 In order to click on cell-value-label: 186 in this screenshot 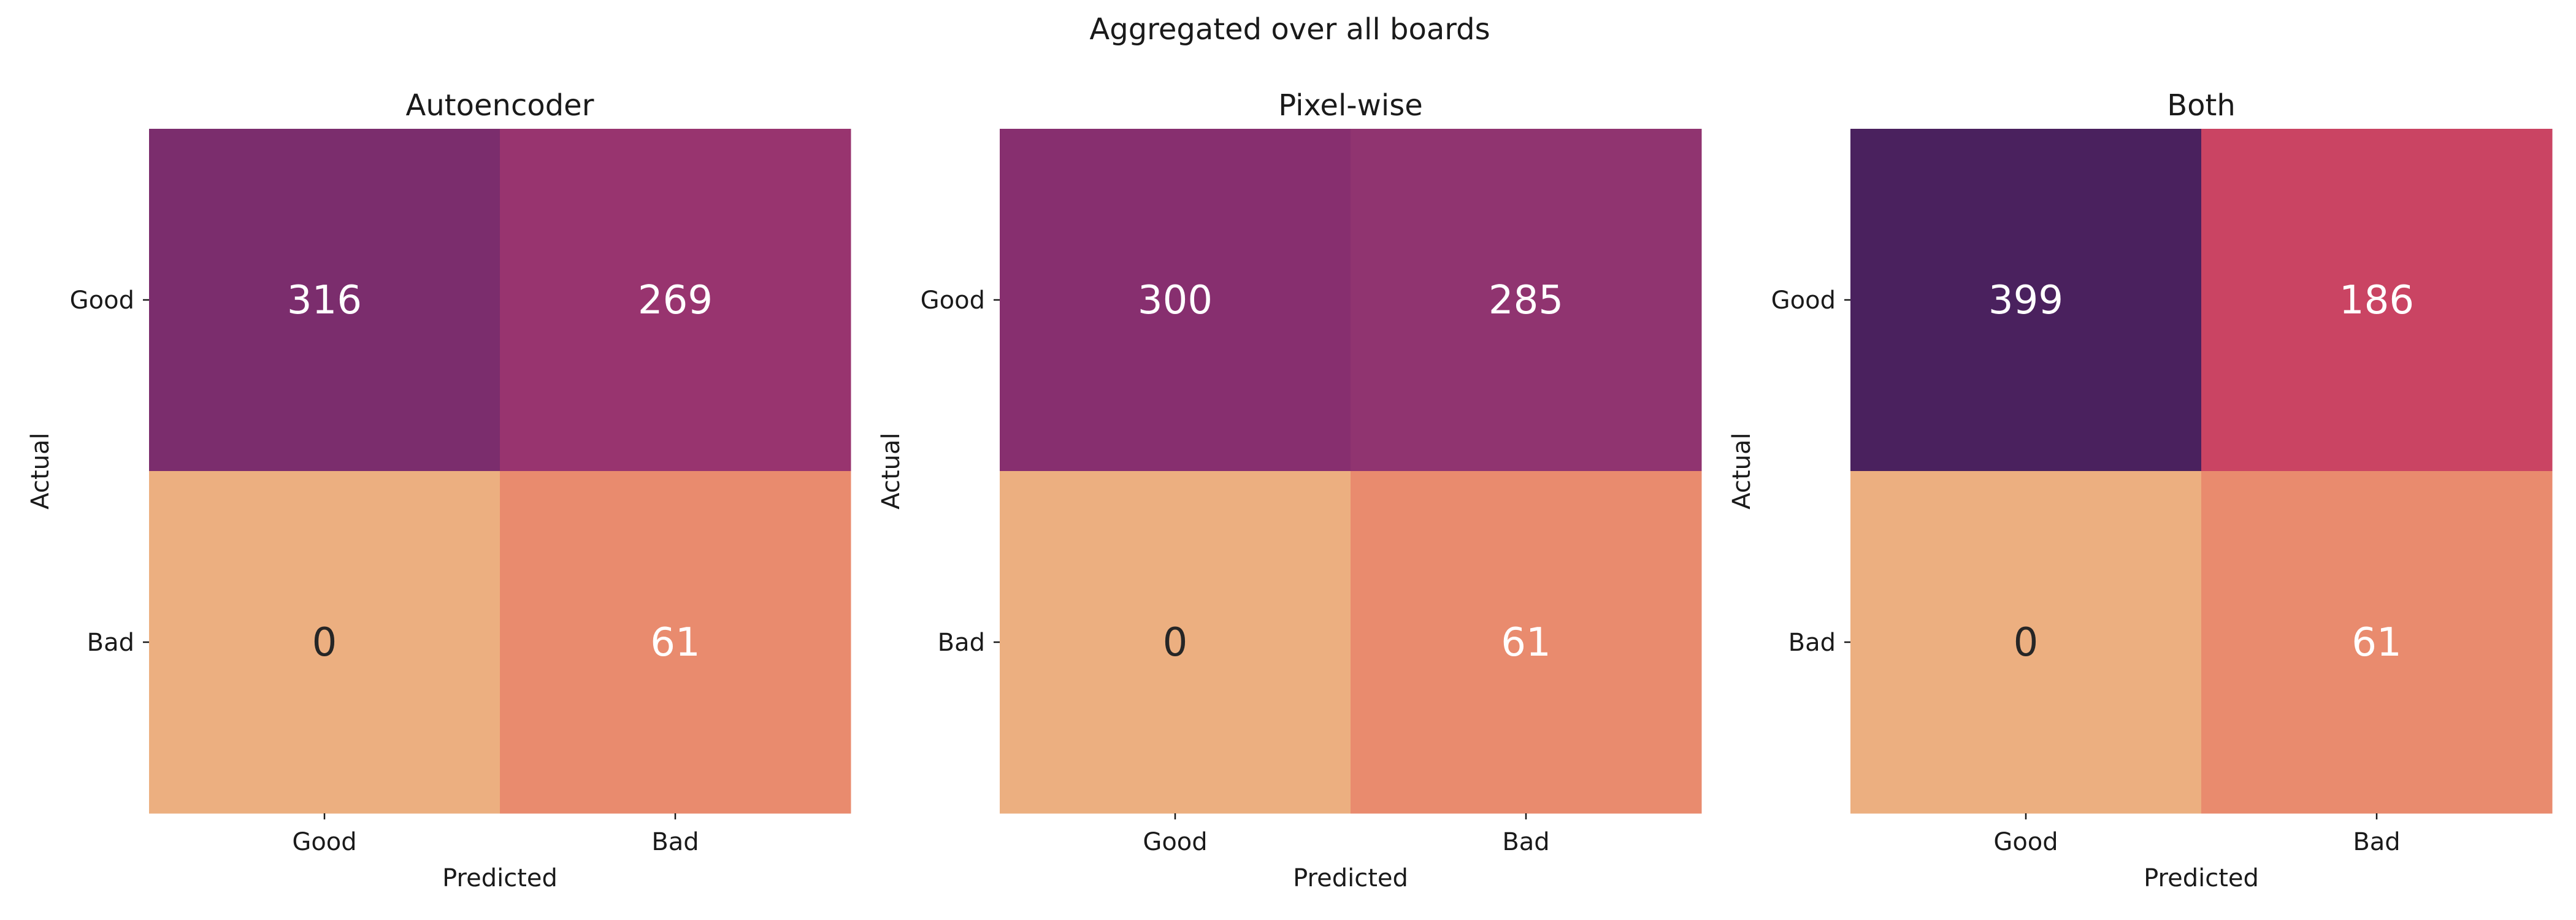, I will do `click(2376, 300)`.